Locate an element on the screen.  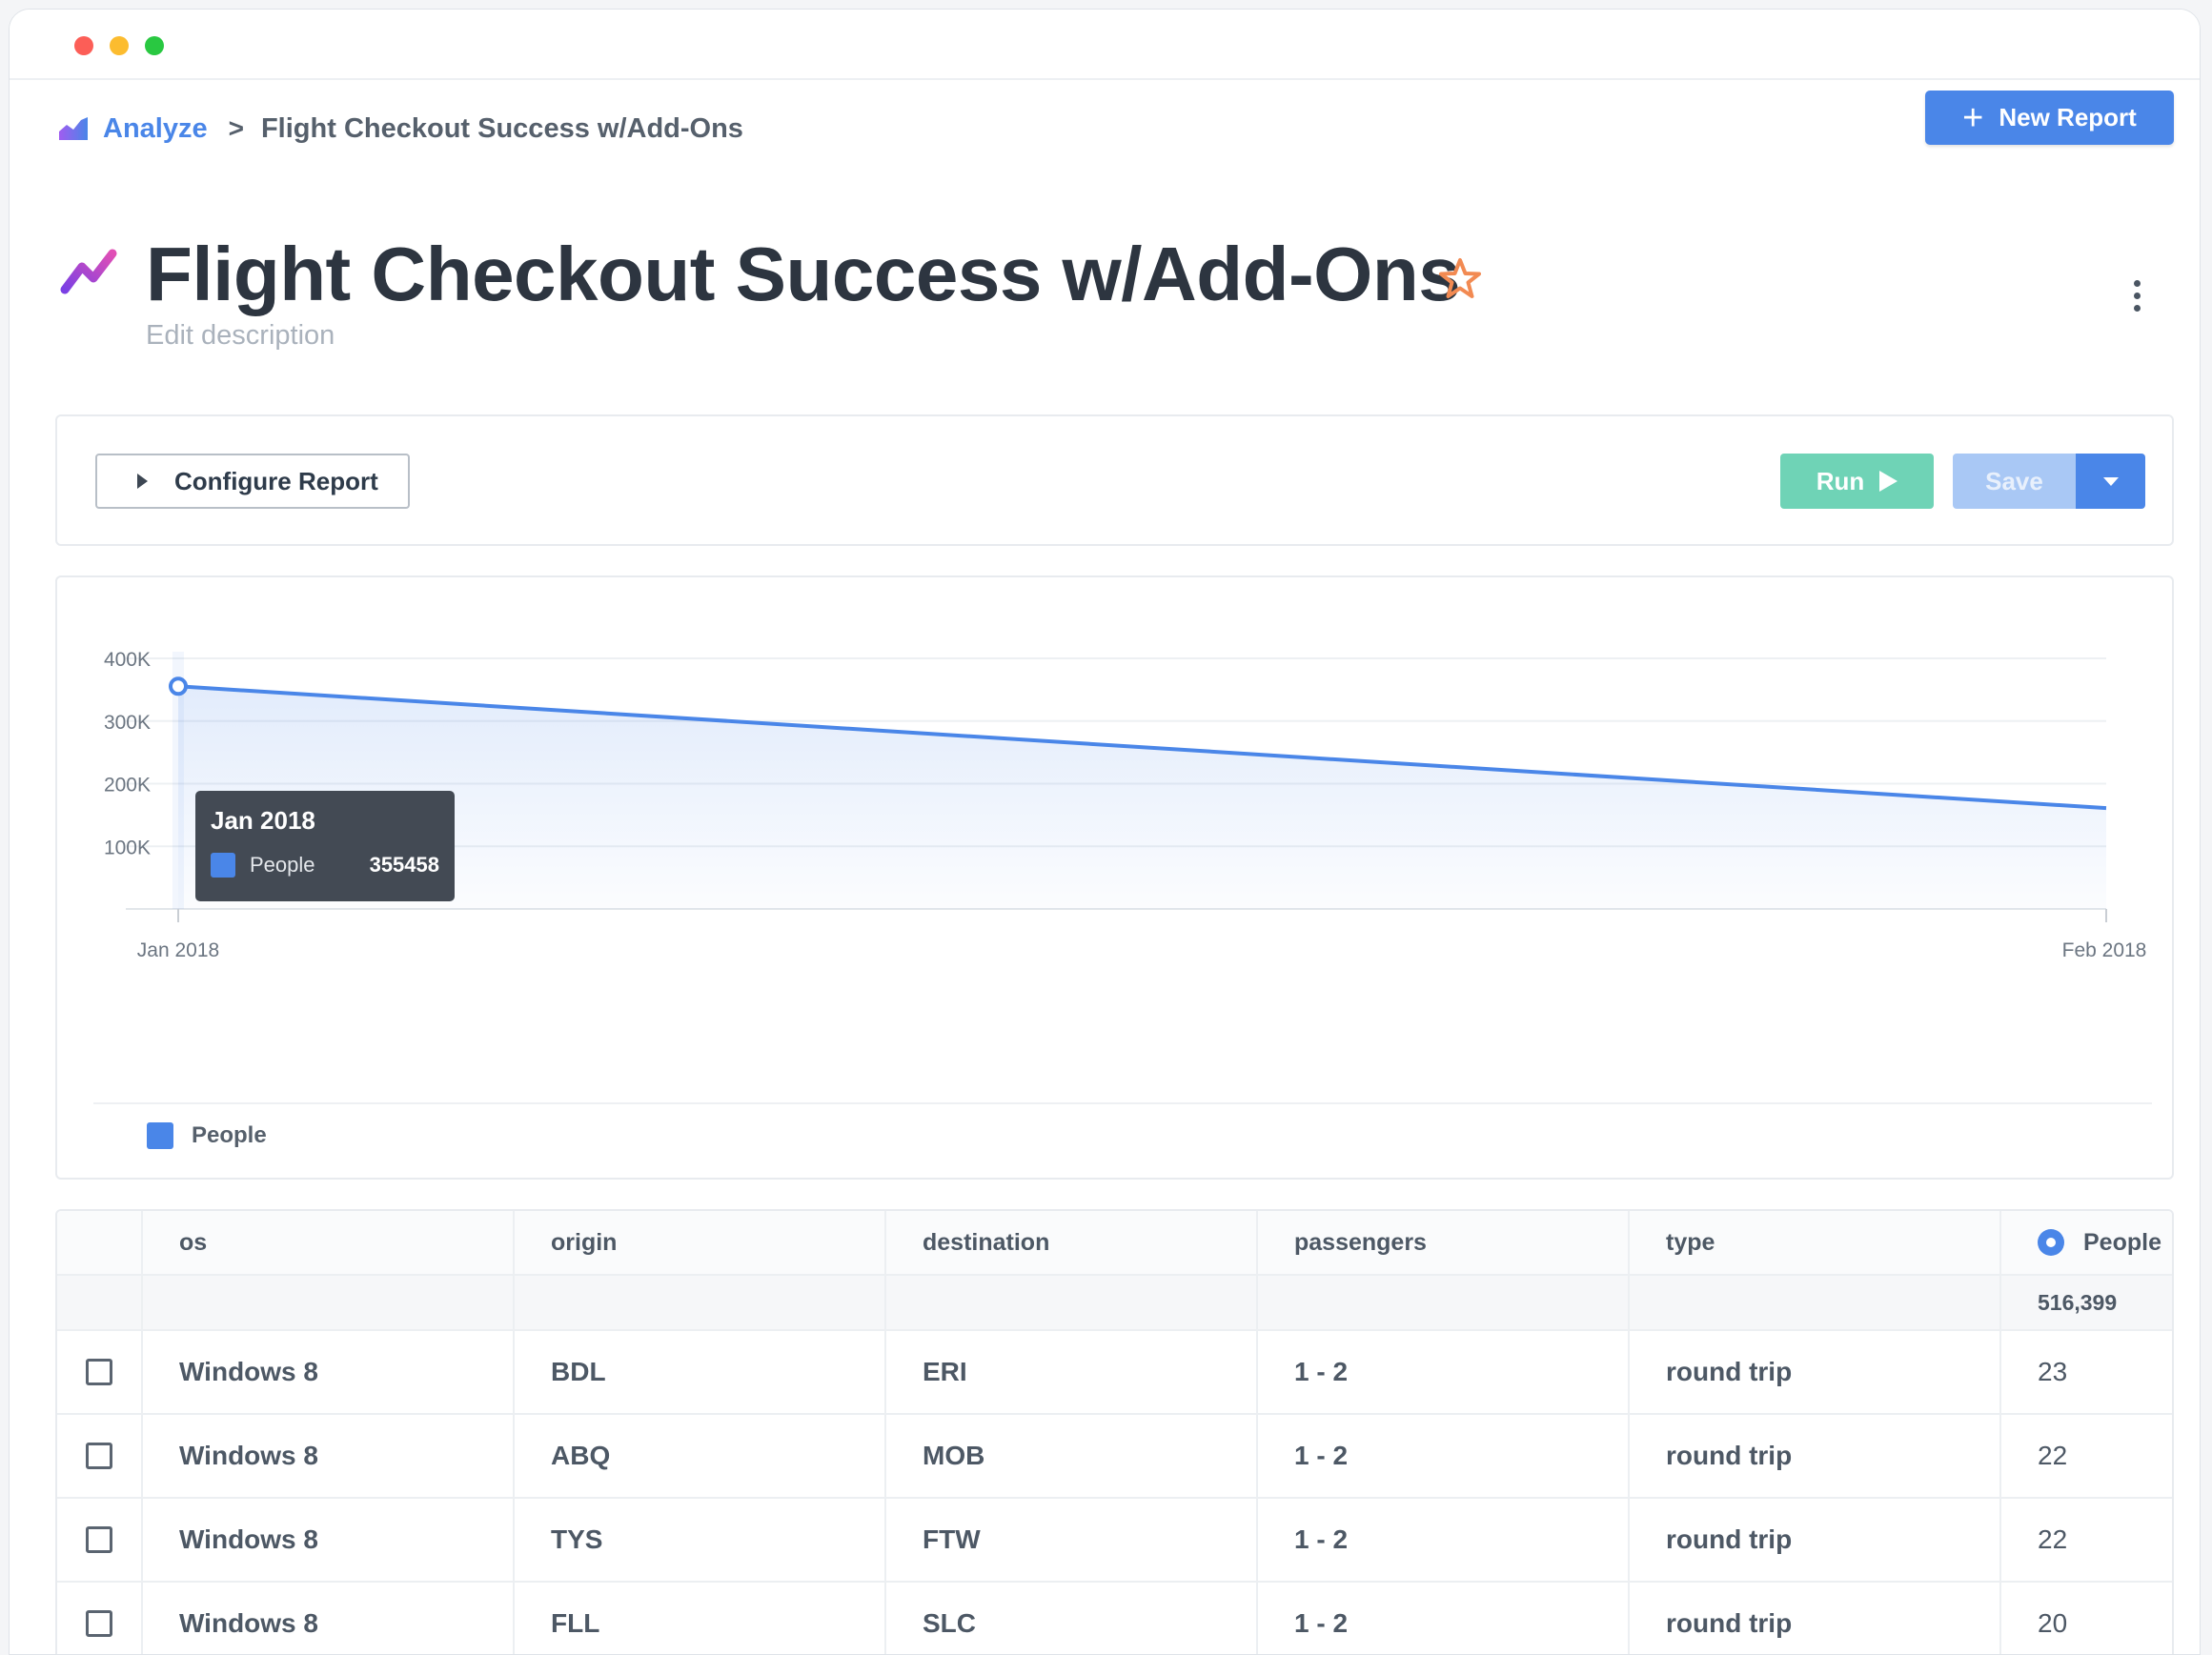
cell-origin: ABQ is located at coordinates (700, 1456).